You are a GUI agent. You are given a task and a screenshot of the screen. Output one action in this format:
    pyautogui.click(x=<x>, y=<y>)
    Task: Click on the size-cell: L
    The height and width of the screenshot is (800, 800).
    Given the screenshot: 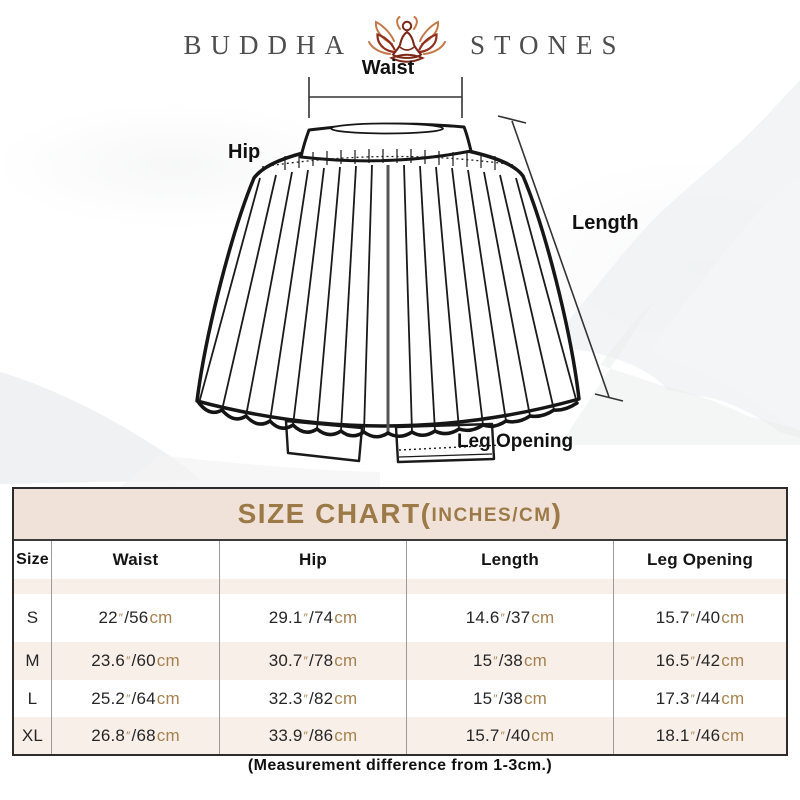 What is the action you would take?
    pyautogui.click(x=33, y=698)
    